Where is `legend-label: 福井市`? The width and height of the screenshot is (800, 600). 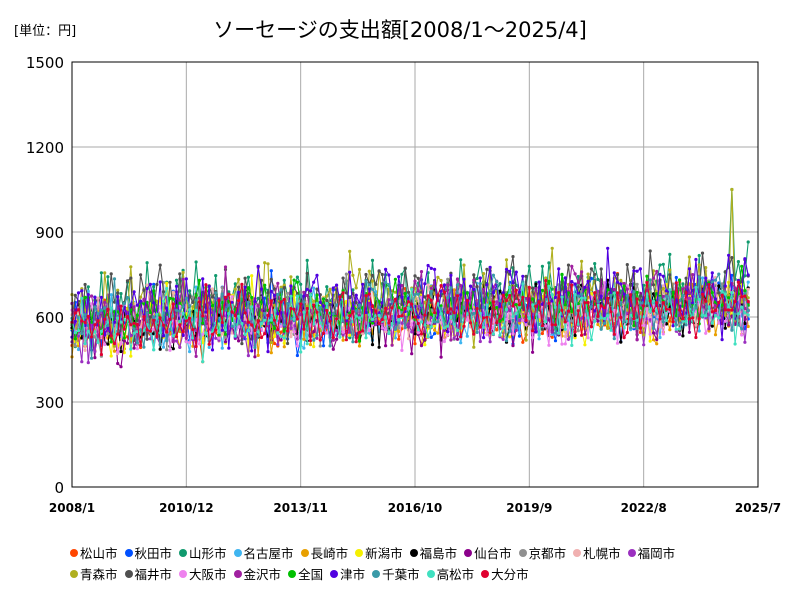 legend-label: 福井市 is located at coordinates (153, 574).